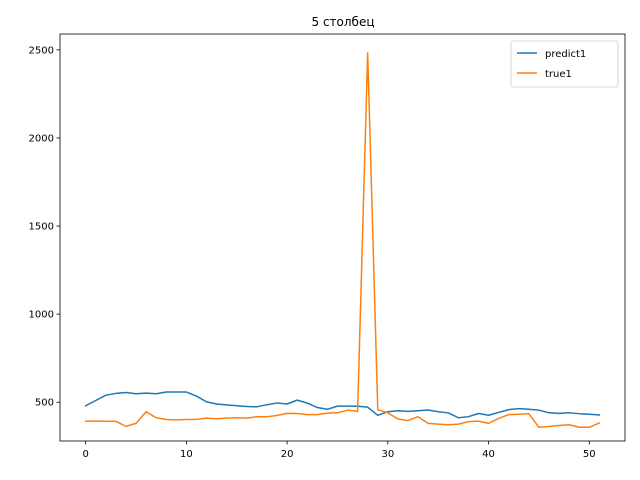 The image size is (640, 480). I want to click on x-tick-label: 20, so click(287, 454).